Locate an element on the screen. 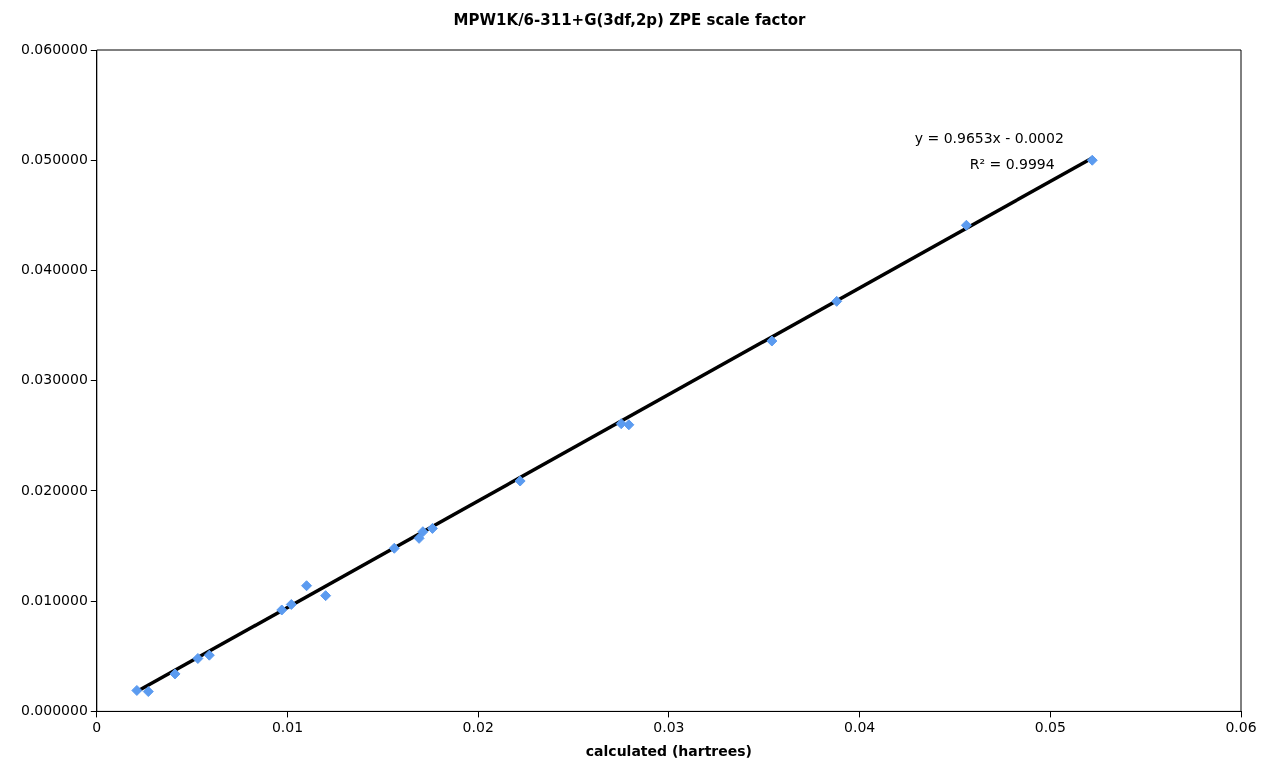 Image resolution: width=1261 pixels, height=767 pixels. x-tick-label: 0.03 is located at coordinates (669, 727).